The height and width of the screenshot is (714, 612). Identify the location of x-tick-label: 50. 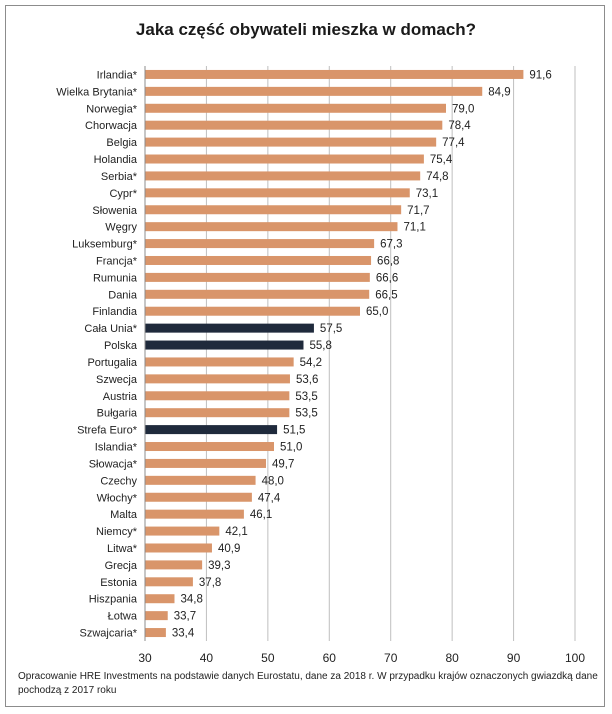
(268, 658).